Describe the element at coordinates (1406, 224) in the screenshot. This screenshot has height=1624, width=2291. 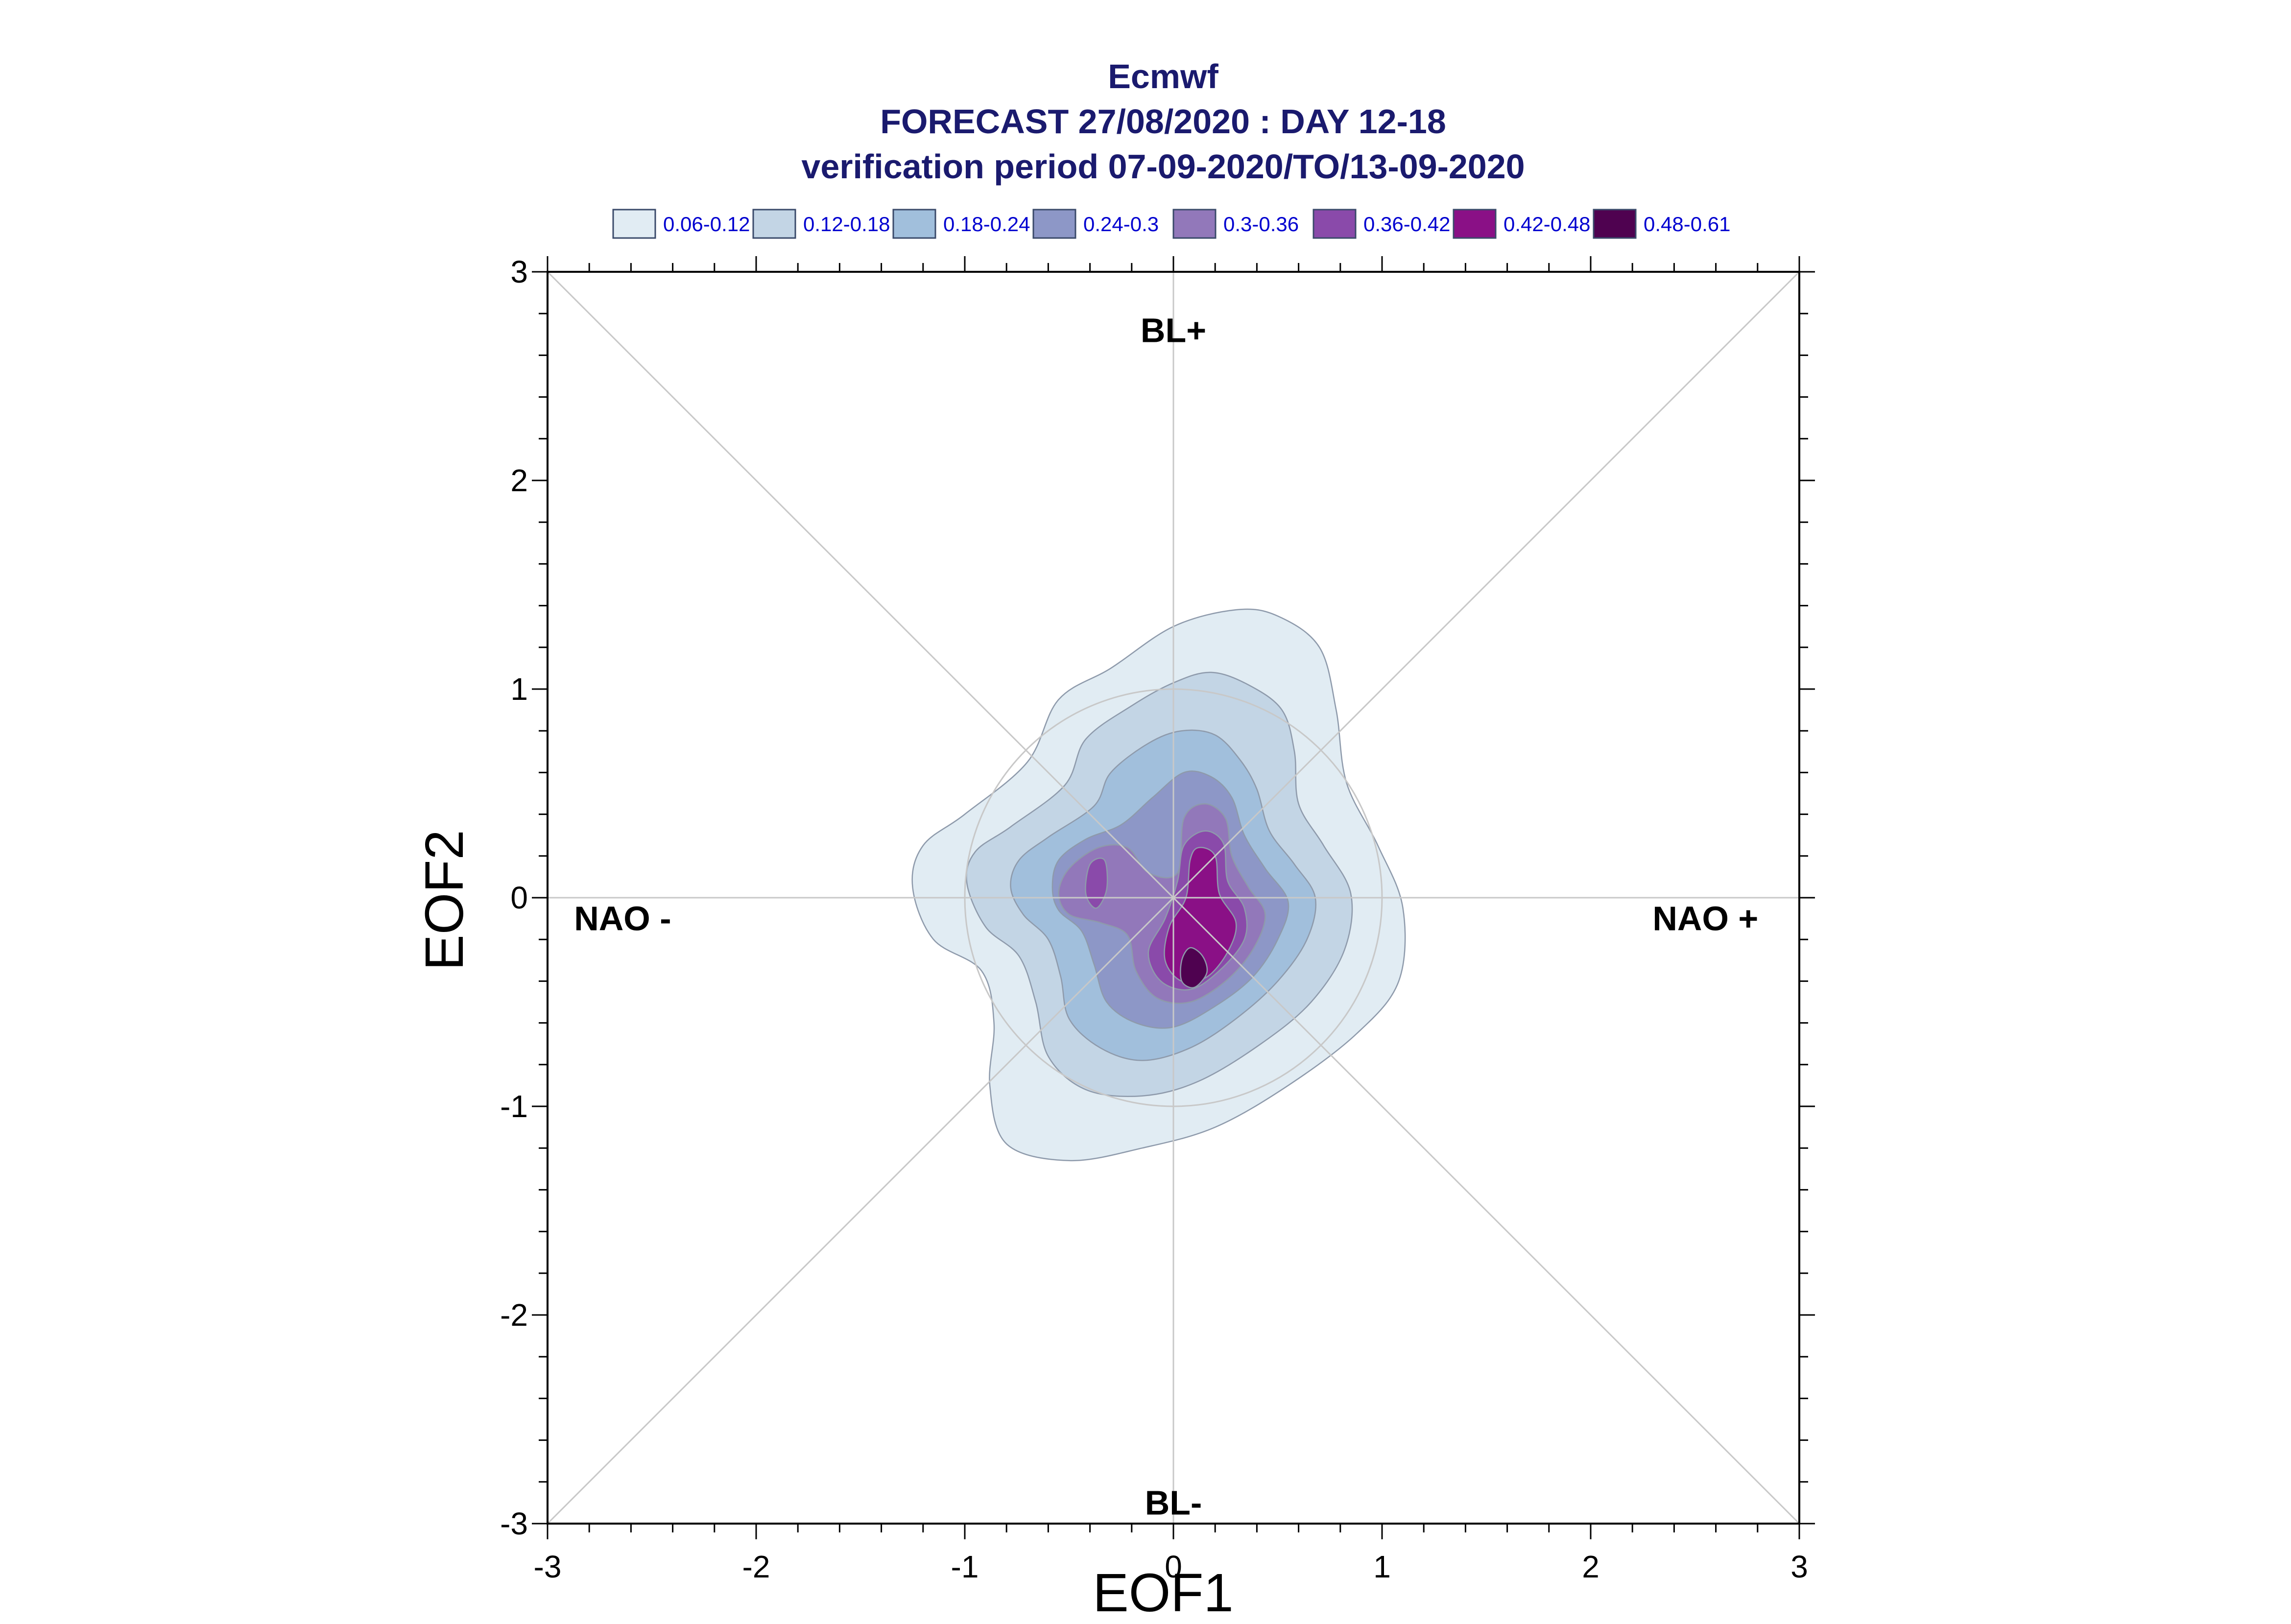
I see `legend-label: 0.36-0.42` at that location.